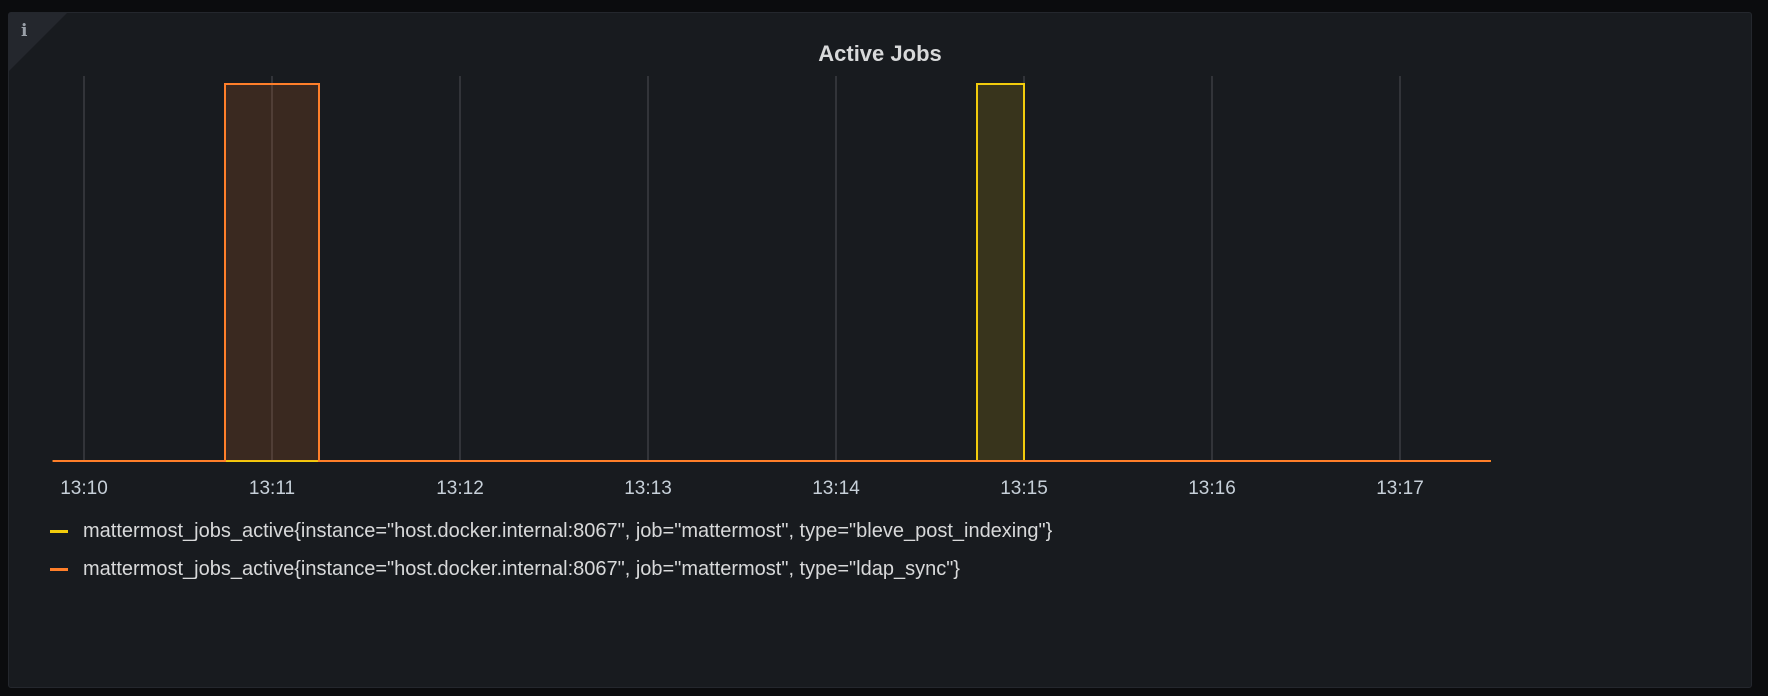  What do you see at coordinates (24, 31) in the screenshot?
I see `info-icon: i` at bounding box center [24, 31].